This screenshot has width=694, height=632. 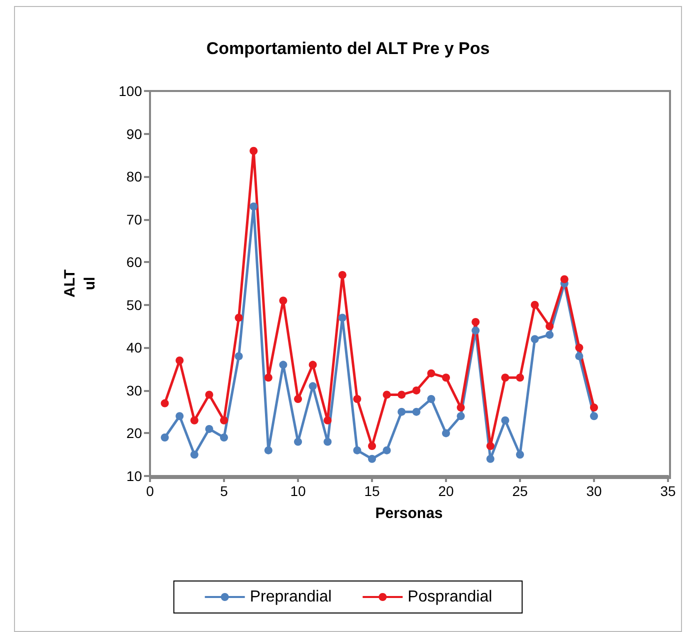 I want to click on y-tick-label: 30, so click(x=134, y=390).